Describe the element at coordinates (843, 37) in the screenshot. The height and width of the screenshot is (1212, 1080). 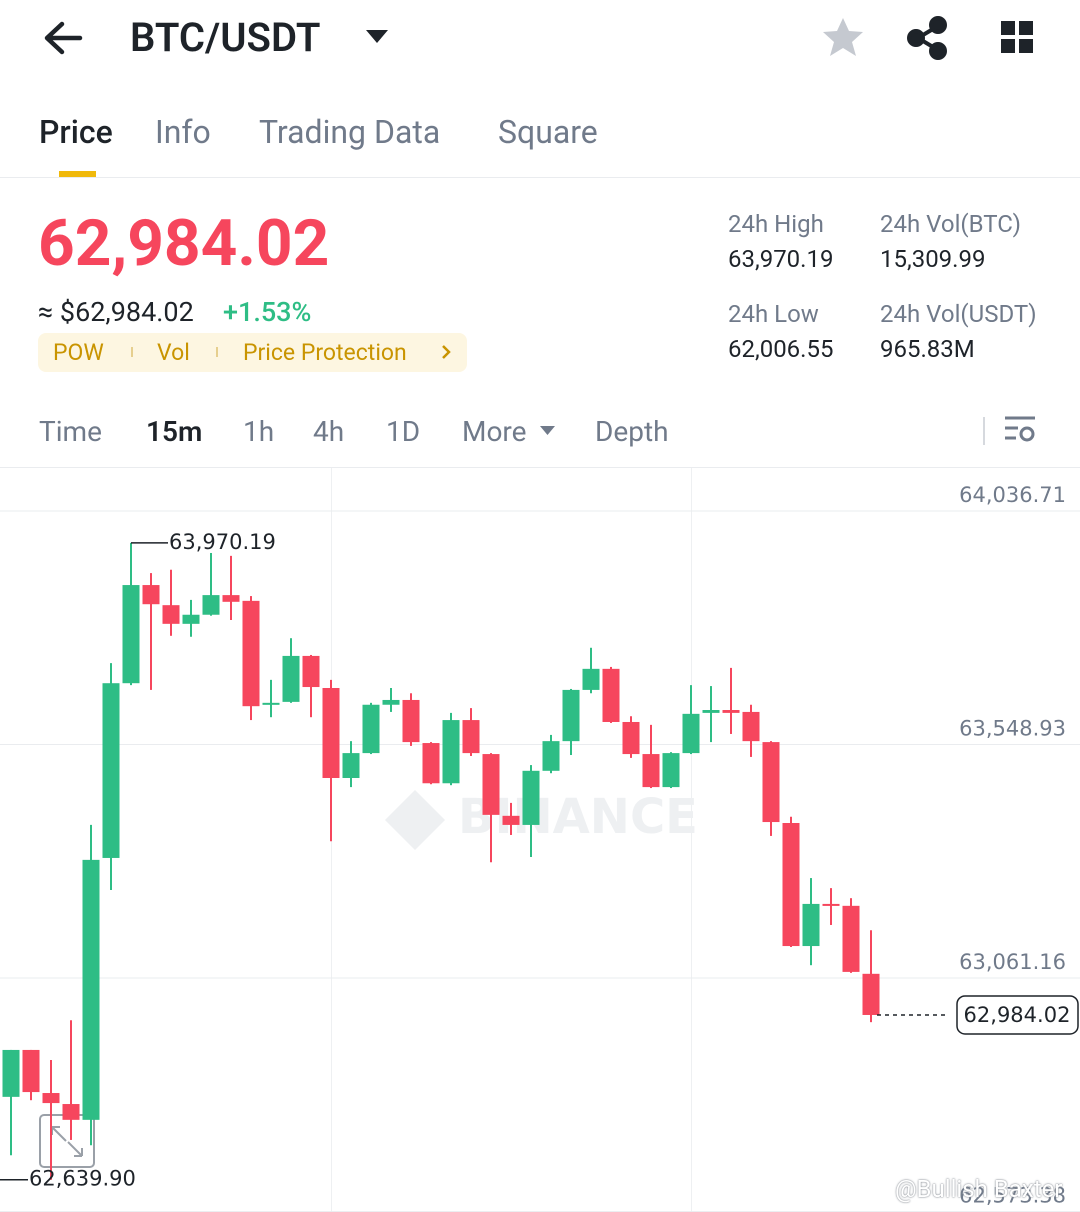
I see `favorite-star` at that location.